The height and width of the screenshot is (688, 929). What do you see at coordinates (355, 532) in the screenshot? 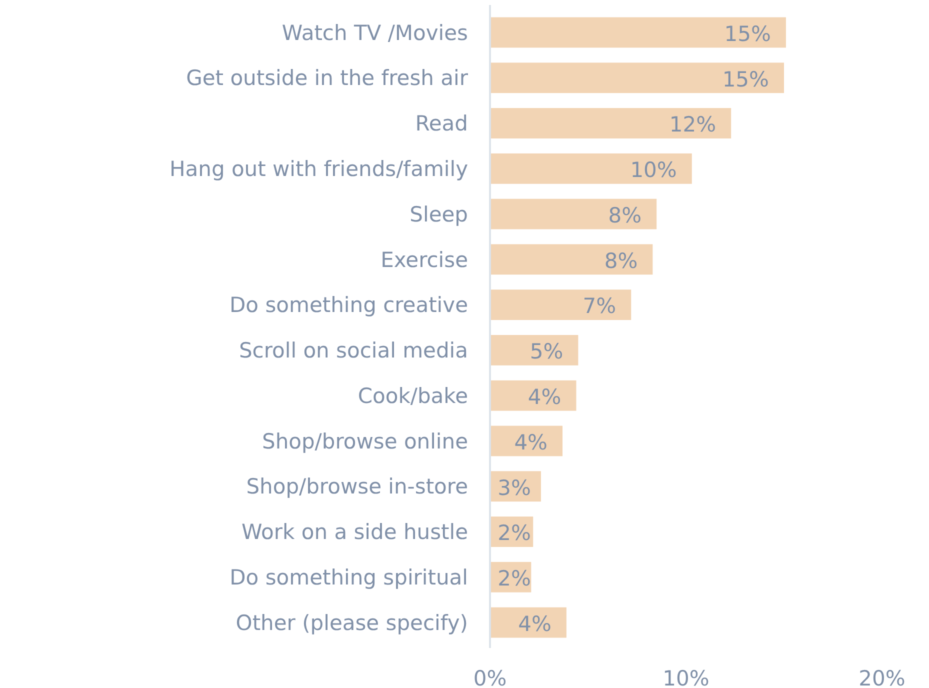
I see `y-tick-label: Work on a side hustle` at bounding box center [355, 532].